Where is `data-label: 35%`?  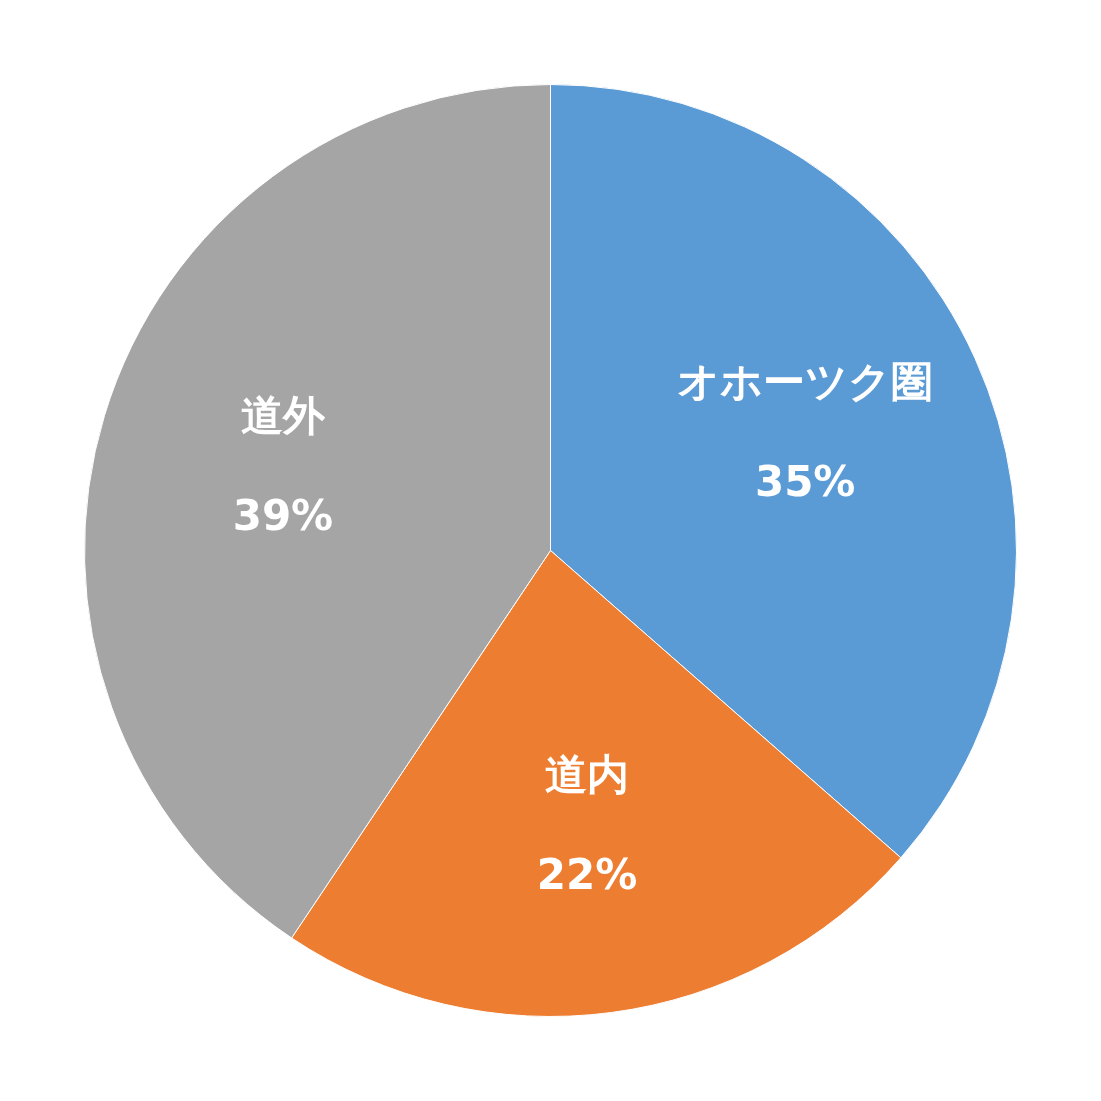
data-label: 35% is located at coordinates (805, 482).